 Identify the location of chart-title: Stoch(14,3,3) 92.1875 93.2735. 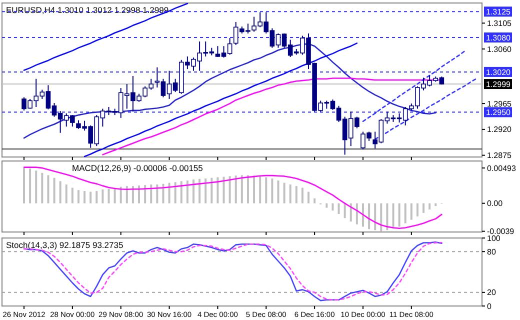
(65, 245).